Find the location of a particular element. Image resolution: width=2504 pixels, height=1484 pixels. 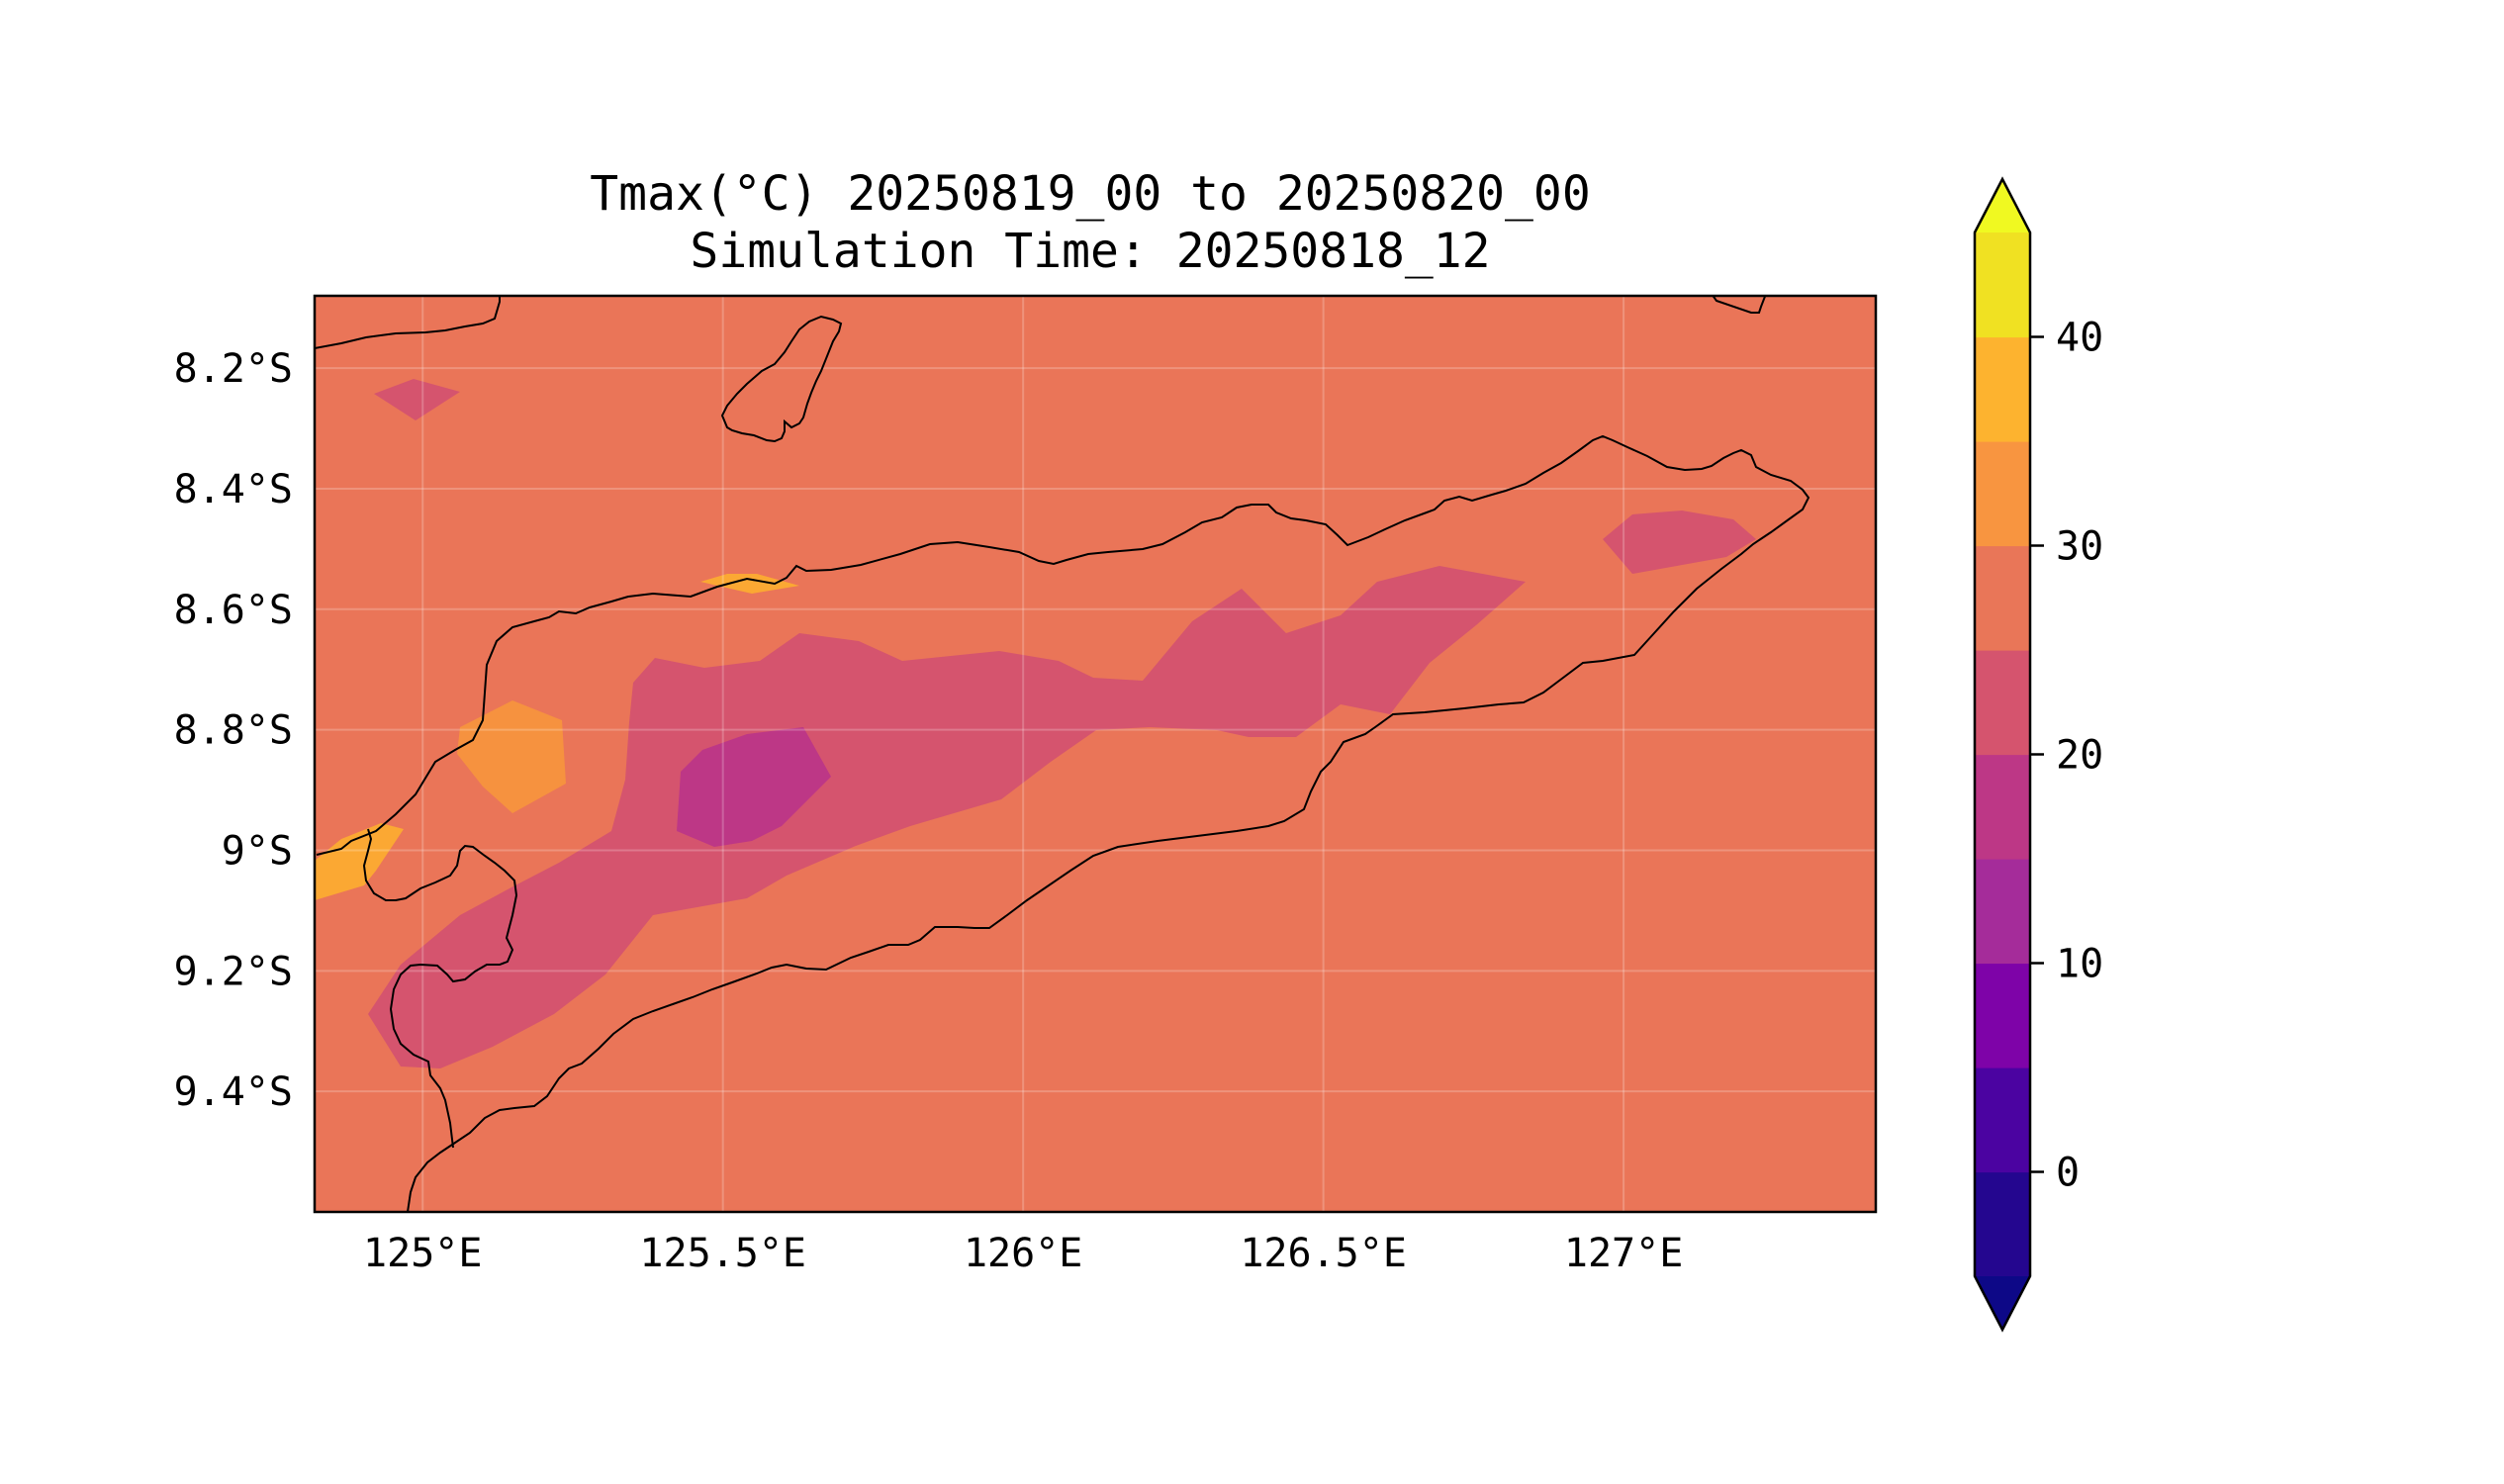

longitude-axis: 125°E 125.5°E 126°E 126.5°E 127°E is located at coordinates (1023, 1253).